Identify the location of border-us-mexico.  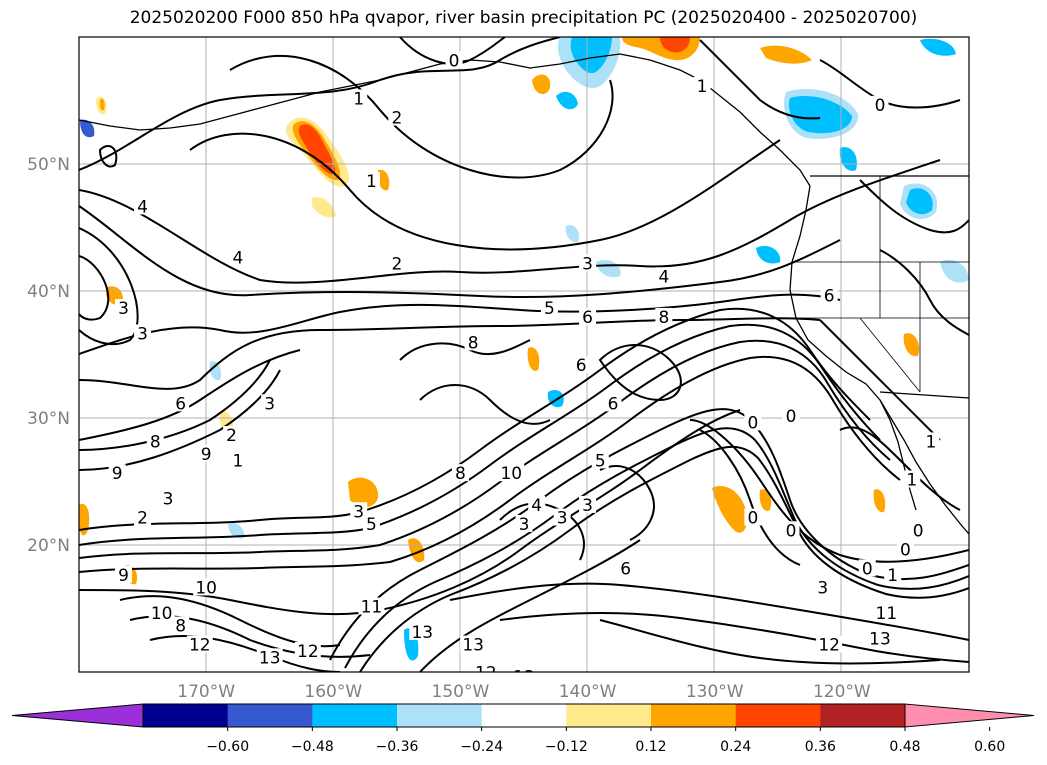
(924, 395).